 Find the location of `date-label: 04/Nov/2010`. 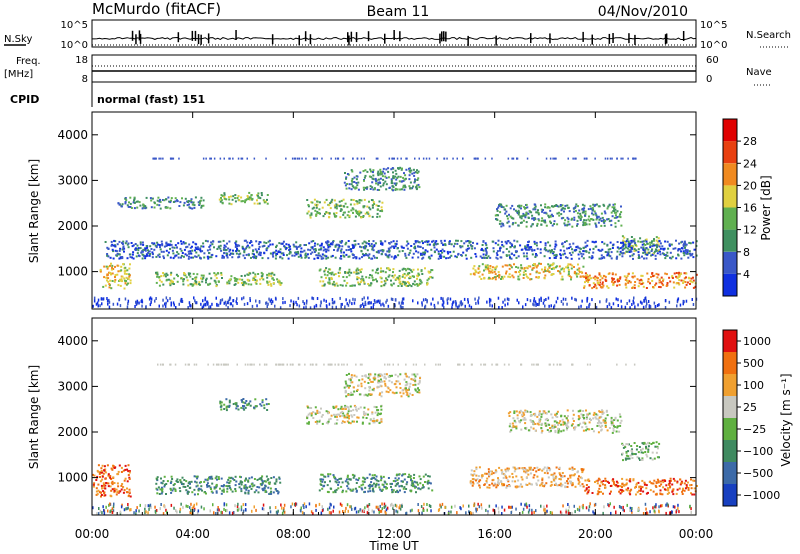

date-label: 04/Nov/2010 is located at coordinates (643, 12).